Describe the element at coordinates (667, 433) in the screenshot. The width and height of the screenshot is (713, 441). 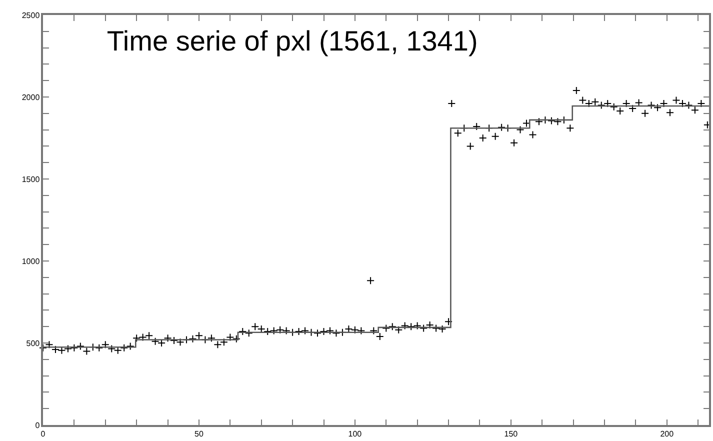
I see `x-tick-label: 200` at that location.